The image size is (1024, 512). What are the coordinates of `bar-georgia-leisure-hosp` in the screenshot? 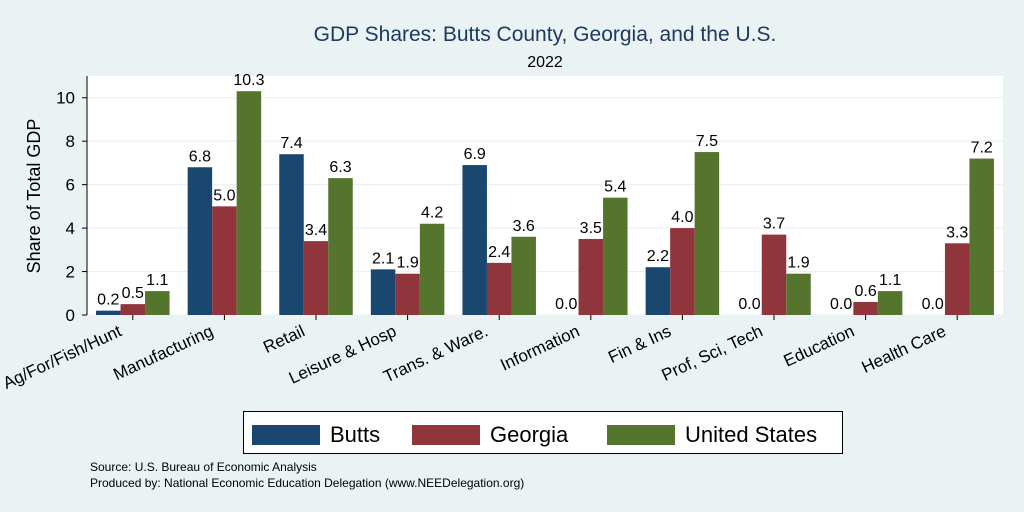 It's located at (407, 294).